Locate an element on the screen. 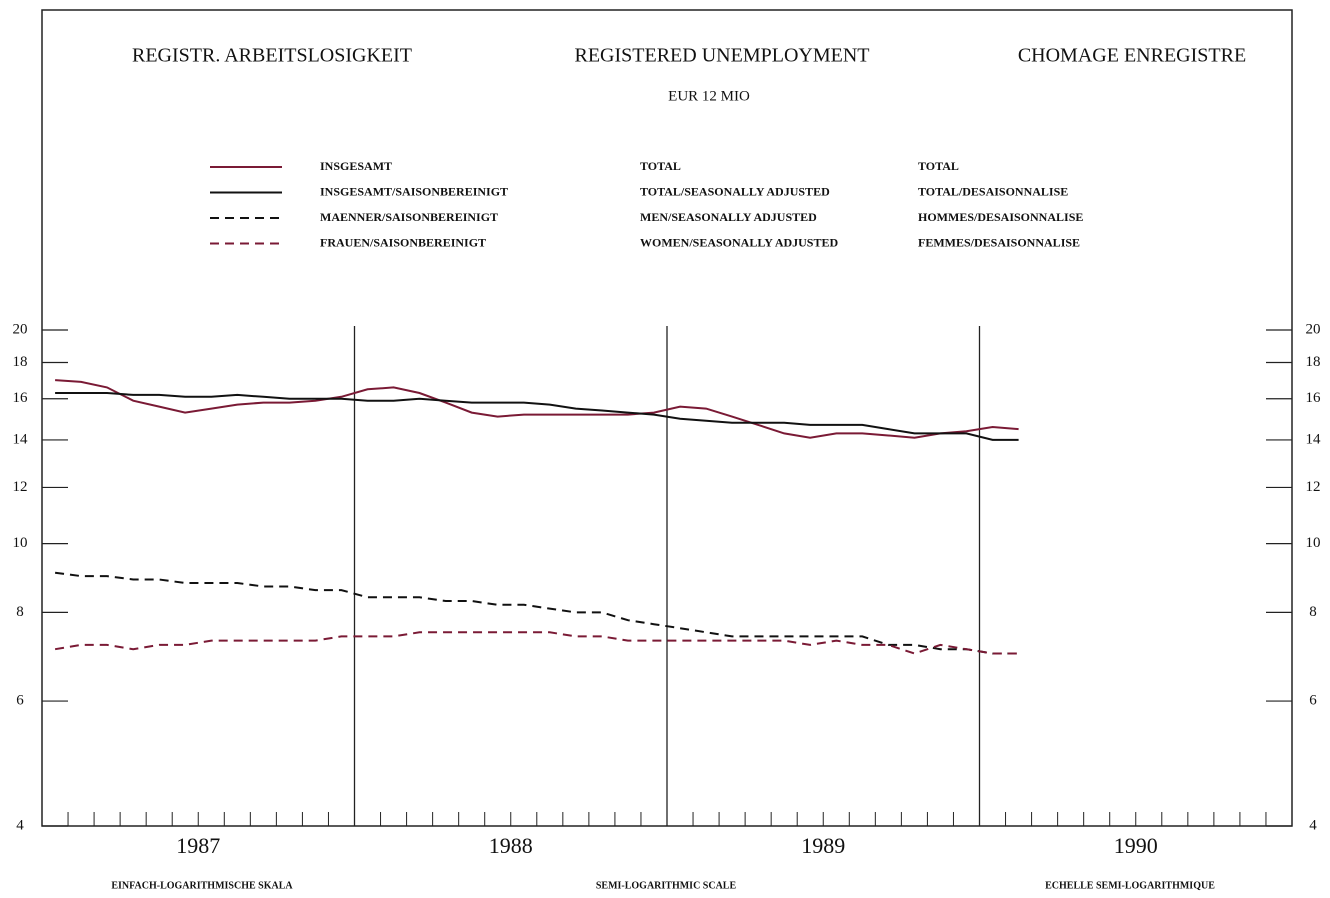 The height and width of the screenshot is (898, 1330). x-tick-label: 1987 is located at coordinates (198, 845).